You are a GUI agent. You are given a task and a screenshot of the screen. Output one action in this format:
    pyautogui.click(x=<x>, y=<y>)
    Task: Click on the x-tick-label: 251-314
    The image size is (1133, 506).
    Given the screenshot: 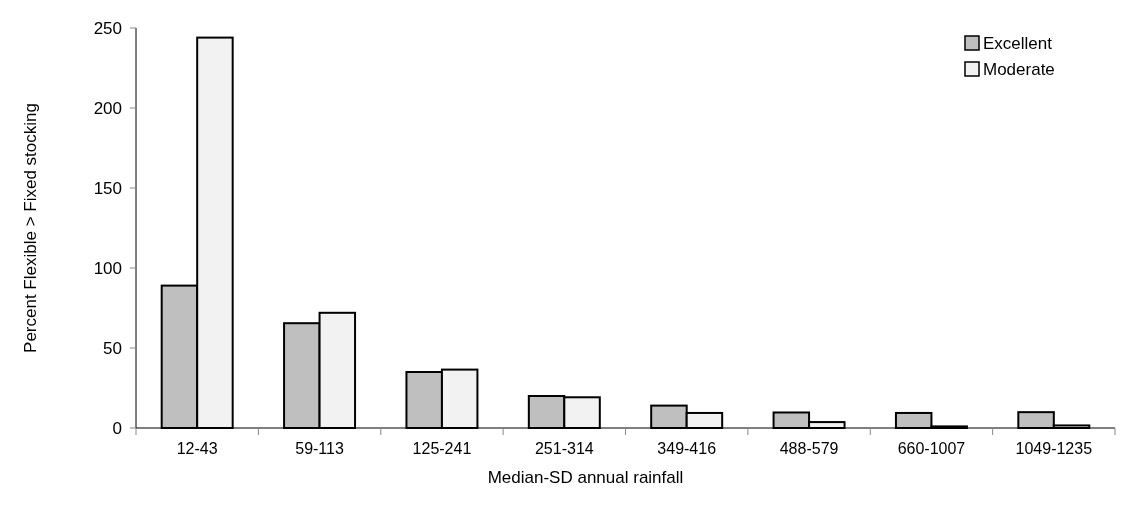 What is the action you would take?
    pyautogui.click(x=564, y=448)
    